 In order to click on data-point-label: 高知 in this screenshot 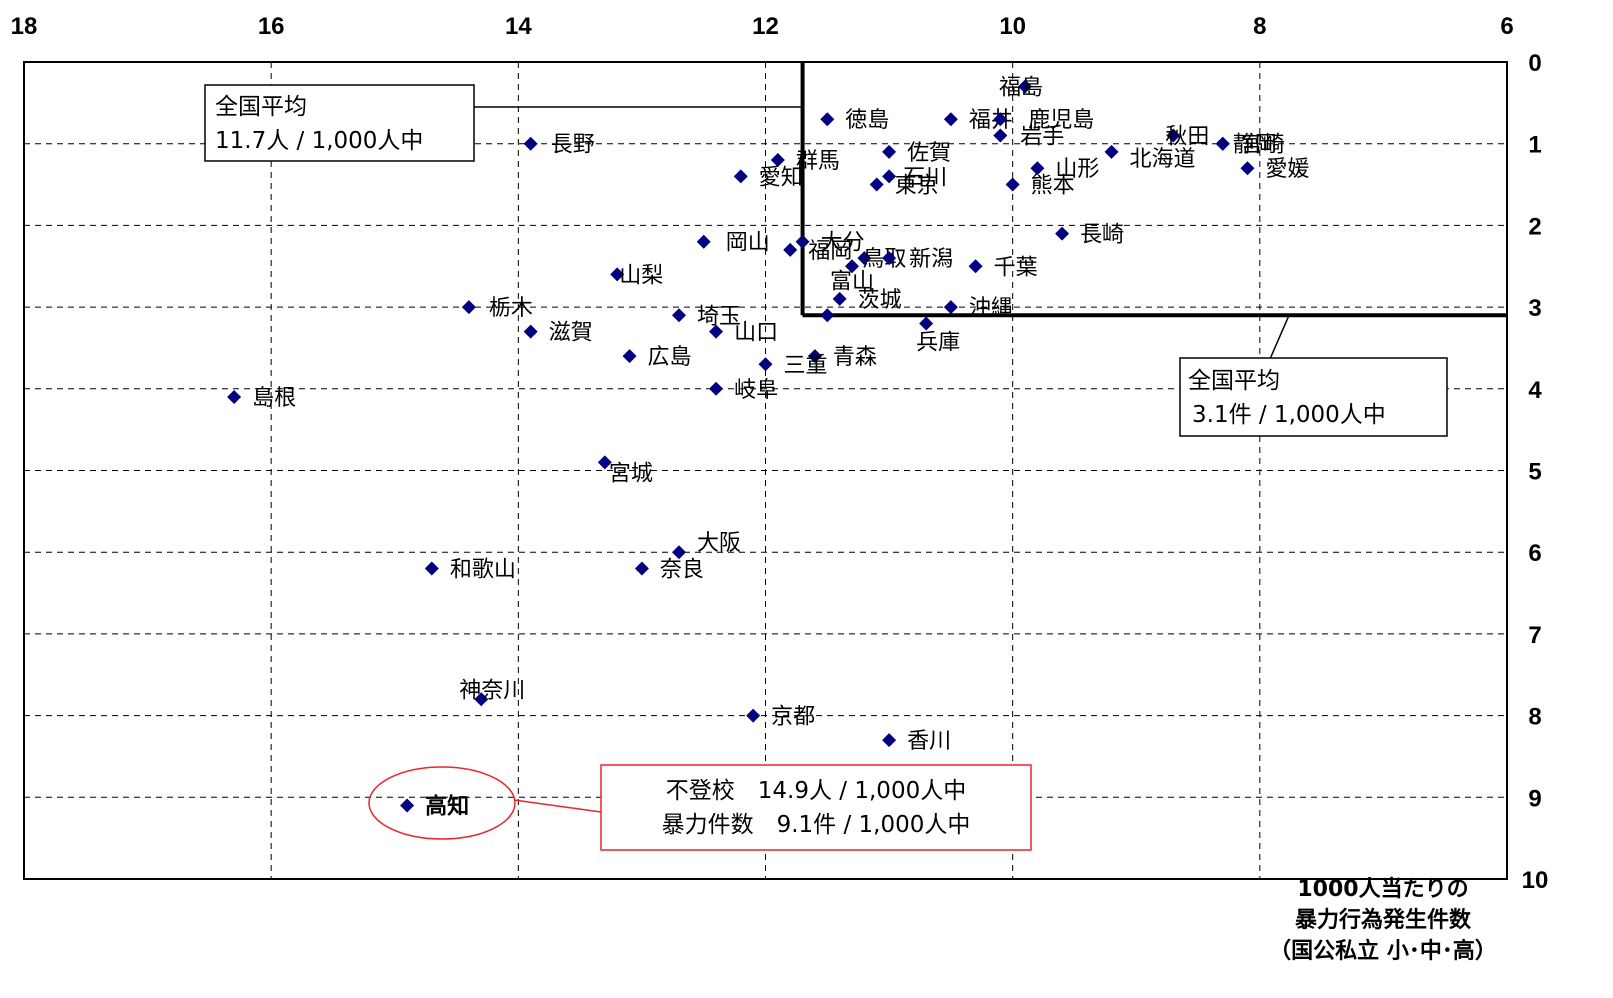, I will do `click(447, 806)`.